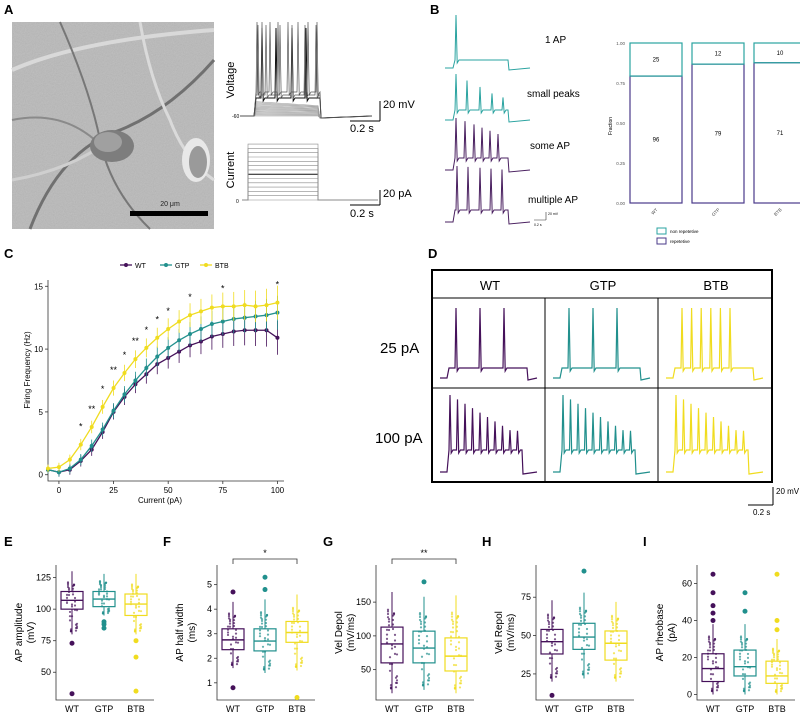 This screenshot has height=714, width=800. What do you see at coordinates (180, 632) in the screenshot?
I see `box-ylabel: AP half width` at bounding box center [180, 632].